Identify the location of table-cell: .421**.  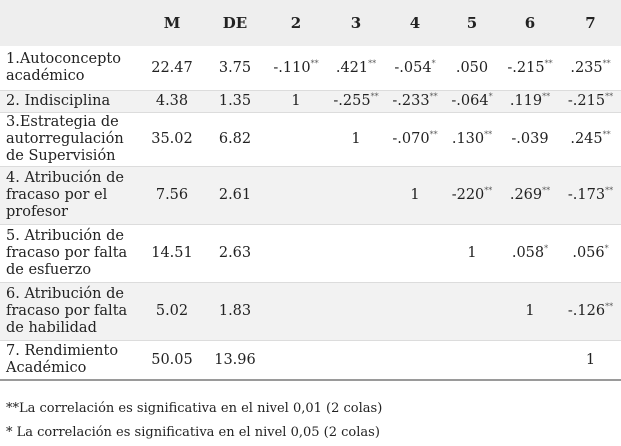
(356, 68).